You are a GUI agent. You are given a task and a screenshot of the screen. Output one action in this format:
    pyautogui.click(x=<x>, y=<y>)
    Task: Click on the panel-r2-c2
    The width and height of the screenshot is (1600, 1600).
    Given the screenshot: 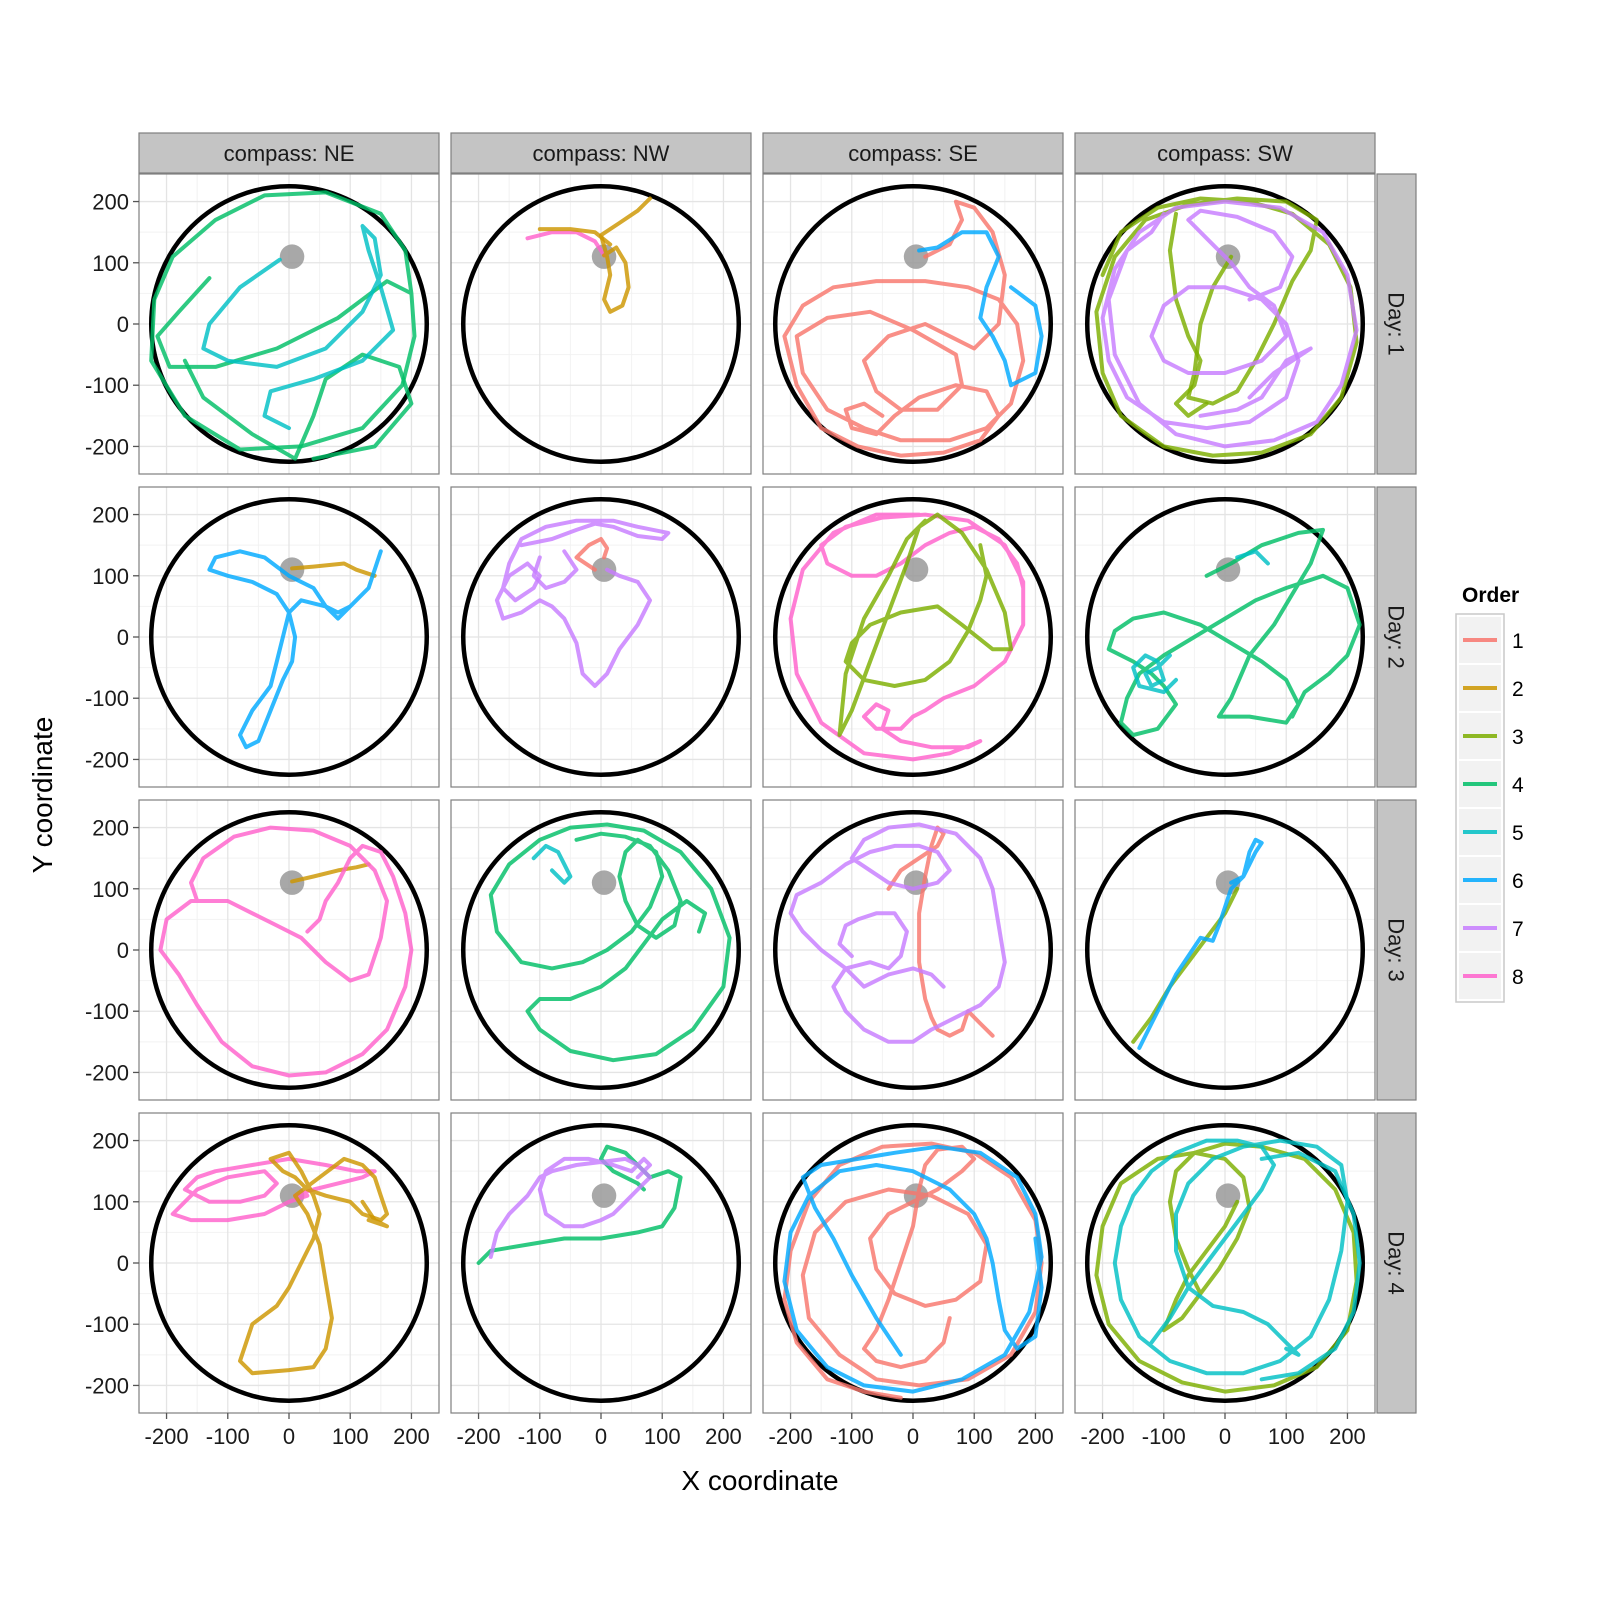 What is the action you would take?
    pyautogui.click(x=601, y=637)
    